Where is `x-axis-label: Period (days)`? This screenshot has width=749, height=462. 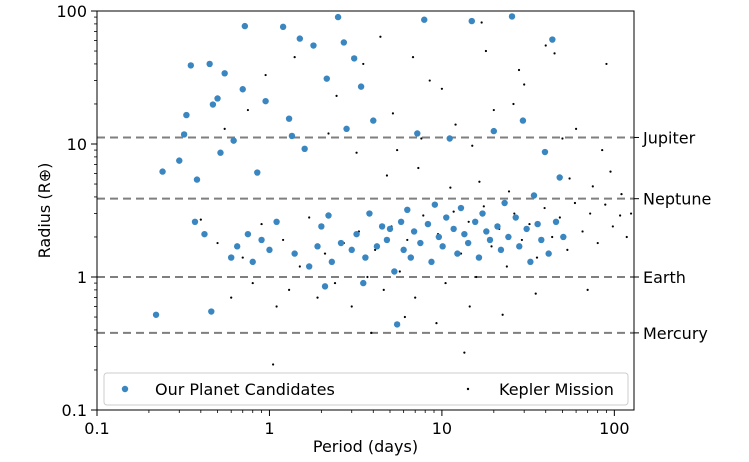
x-axis-label: Period (days) is located at coordinates (365, 446).